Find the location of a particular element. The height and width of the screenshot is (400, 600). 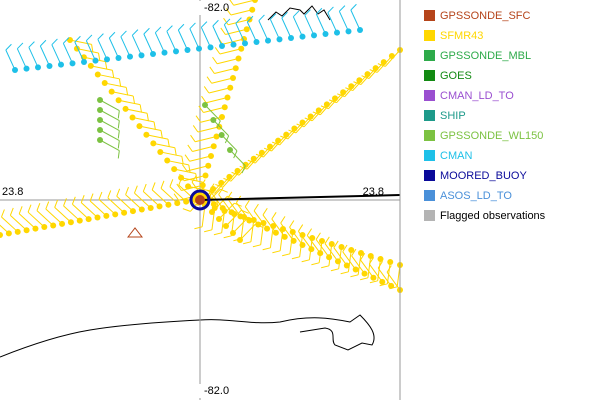

legend-label: ASOS_LD_TO is located at coordinates (476, 196).